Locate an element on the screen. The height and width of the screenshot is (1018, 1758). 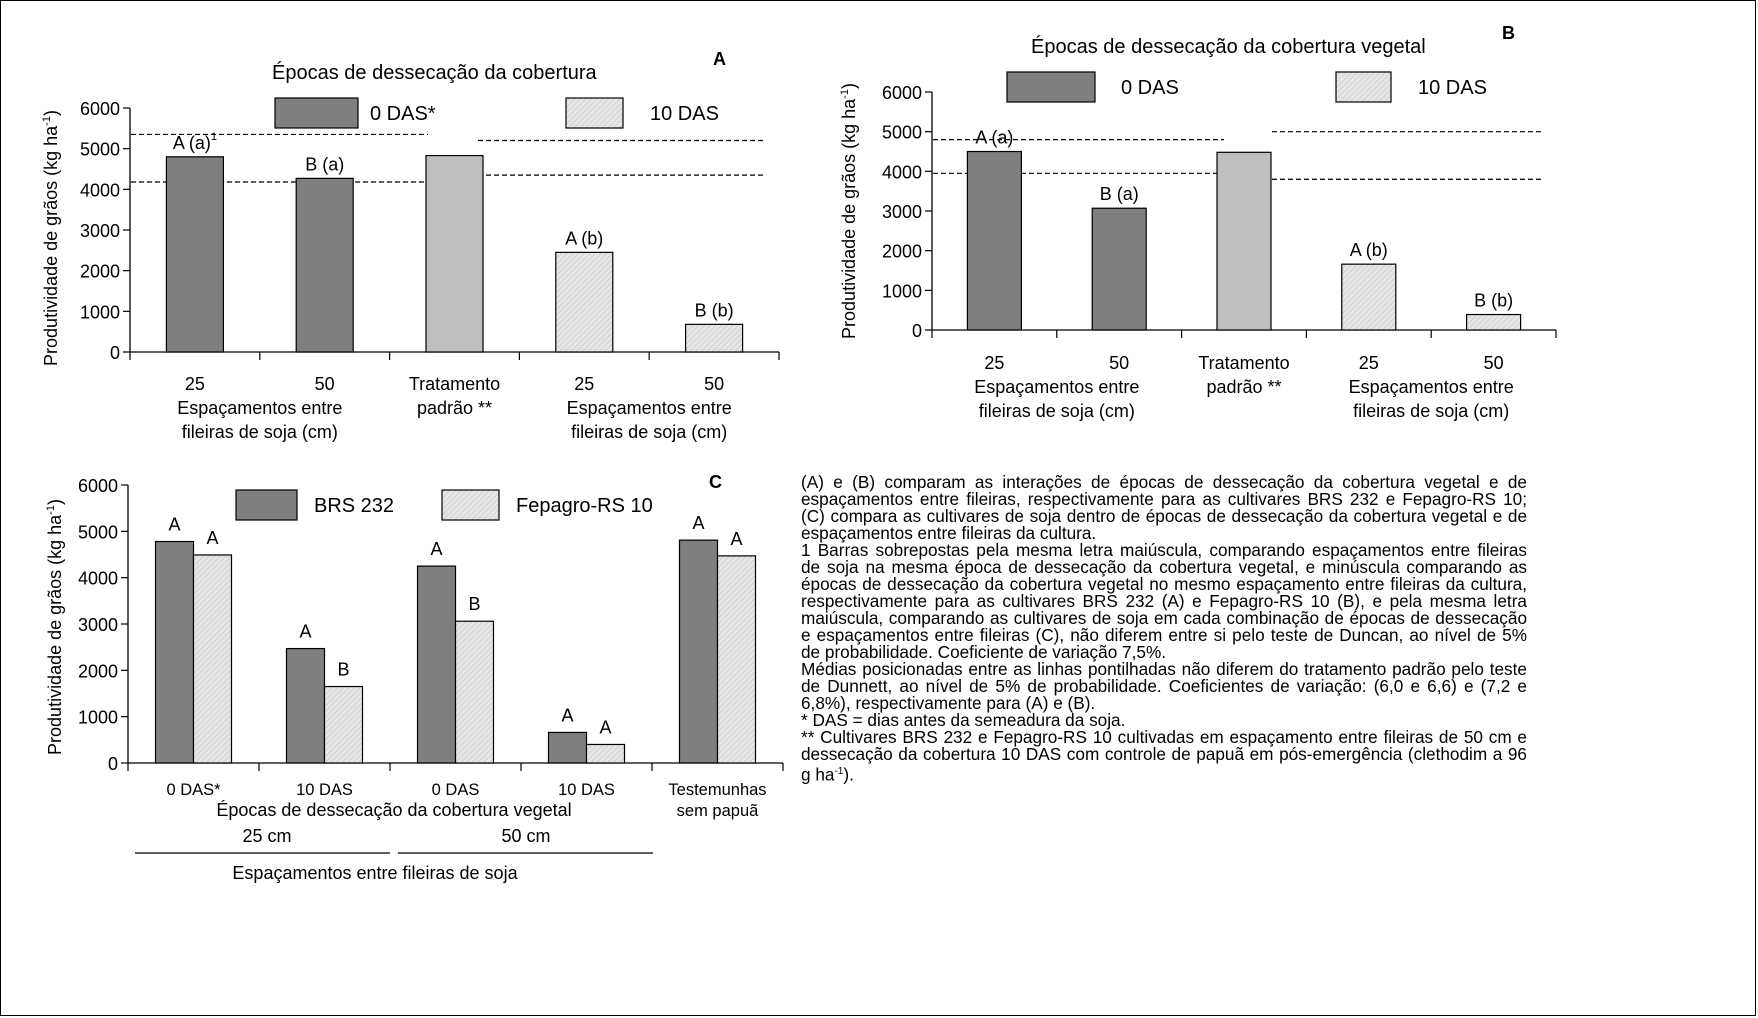
b-y-tick-label: 2000 is located at coordinates (902, 252).